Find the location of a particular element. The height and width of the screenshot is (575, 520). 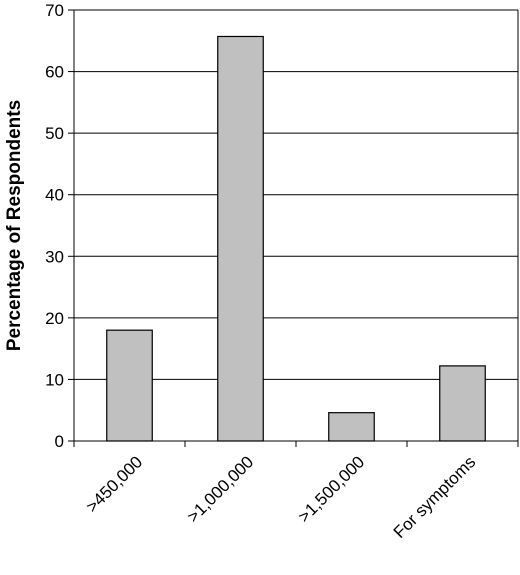

x-category-labels: >450,000 >1,000,000 >1,500,000 For symptoms is located at coordinates (280, 497).